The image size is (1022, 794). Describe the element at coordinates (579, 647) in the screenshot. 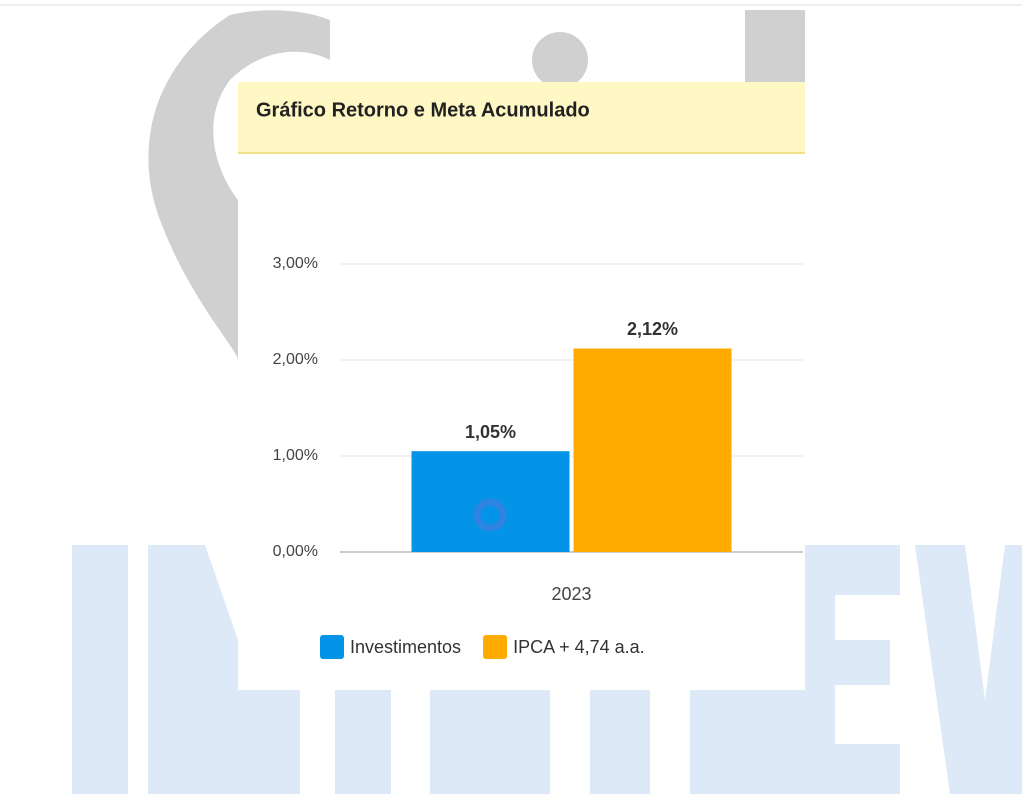

I see `legend-label: IPCA + 4,74 a.a.` at that location.